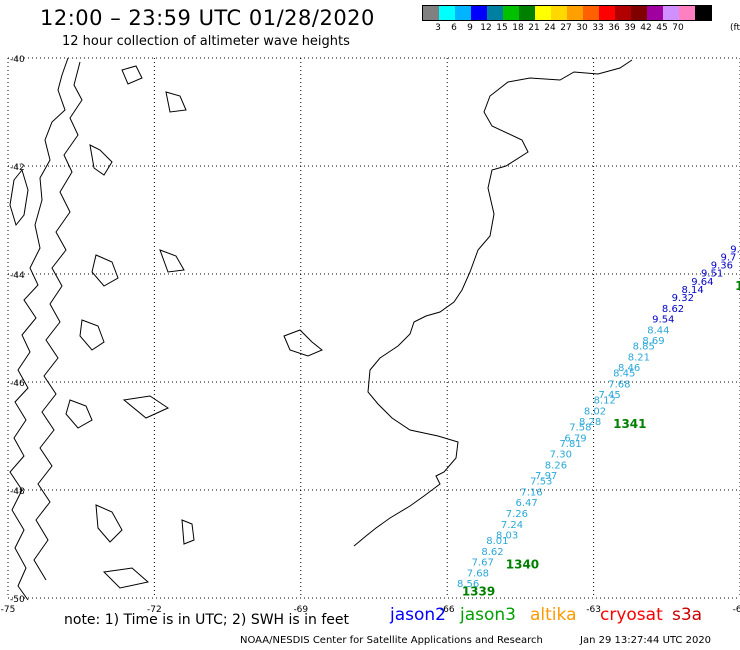 This screenshot has height=650, width=740. I want to click on wave-height-value: 9.7, so click(728, 258).